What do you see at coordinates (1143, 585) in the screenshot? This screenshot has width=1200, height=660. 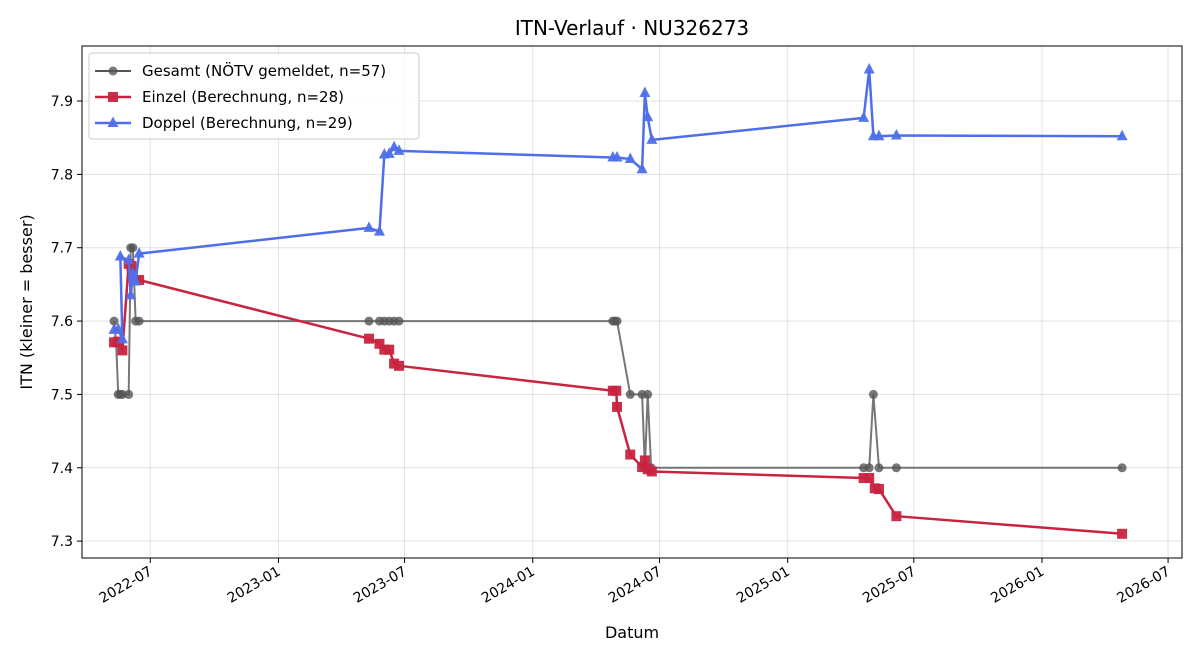 I see `x-tick-label: 2026-07` at bounding box center [1143, 585].